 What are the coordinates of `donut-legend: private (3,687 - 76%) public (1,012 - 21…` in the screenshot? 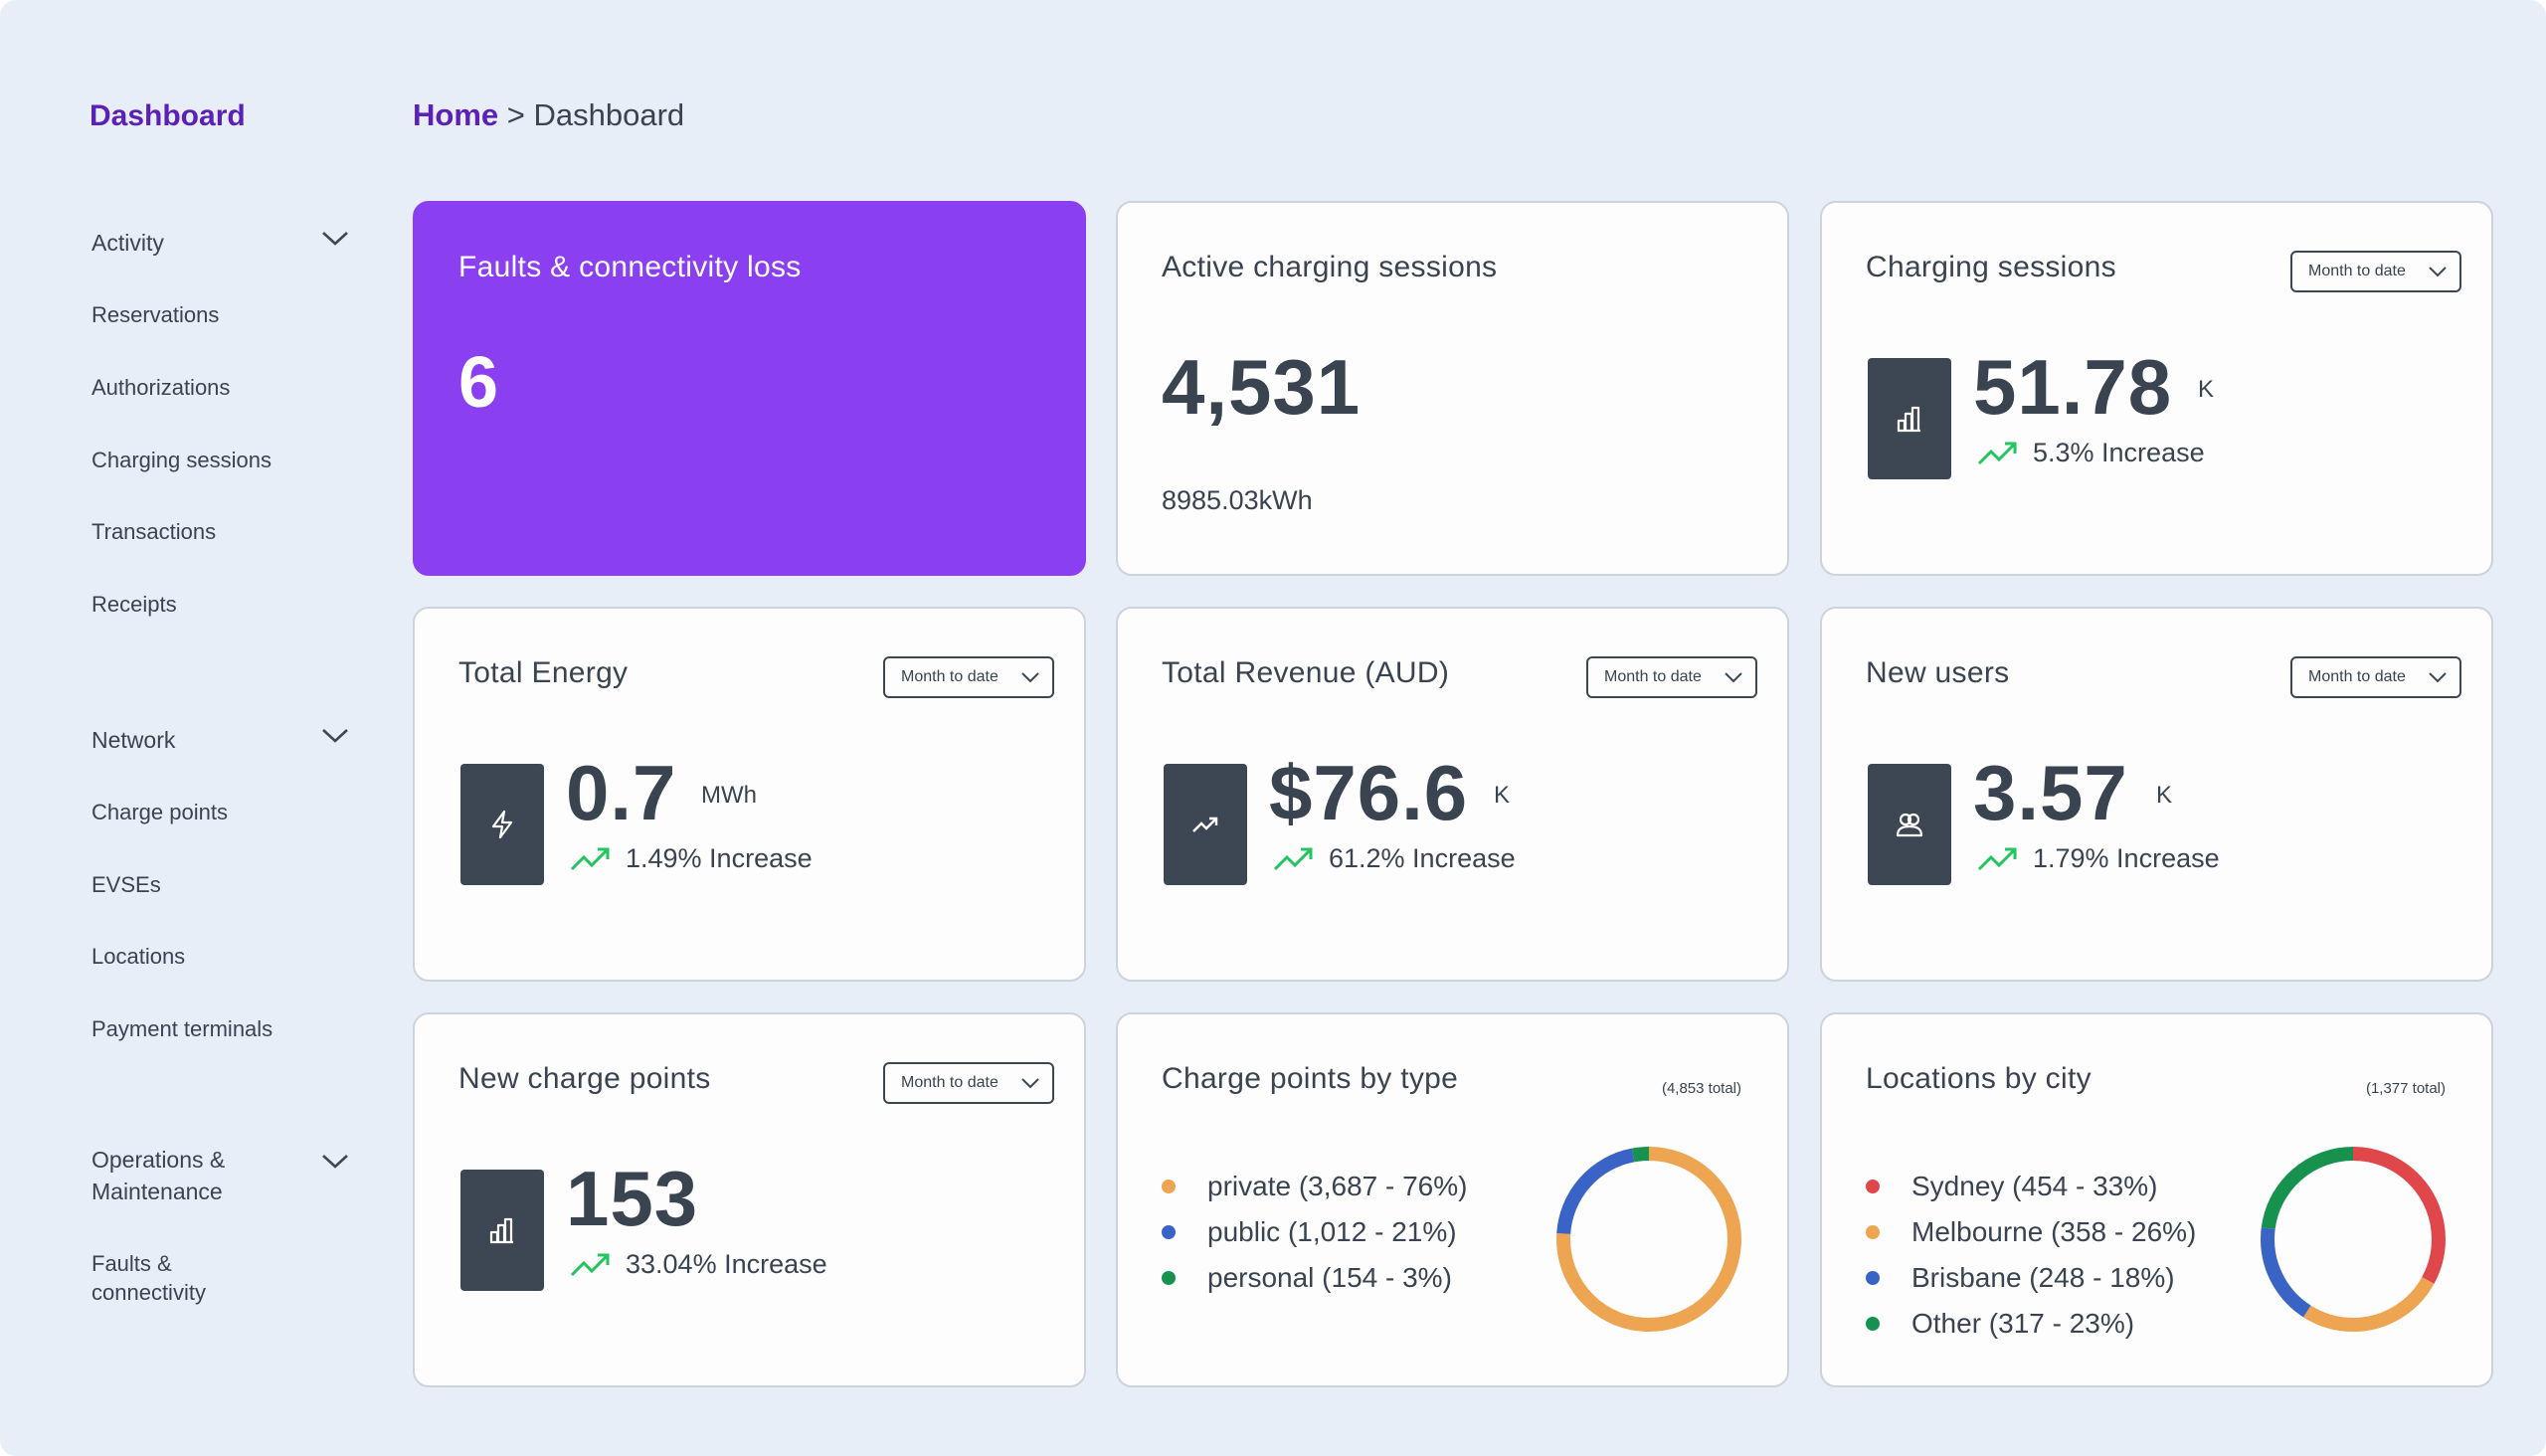 It's located at (1314, 1232).